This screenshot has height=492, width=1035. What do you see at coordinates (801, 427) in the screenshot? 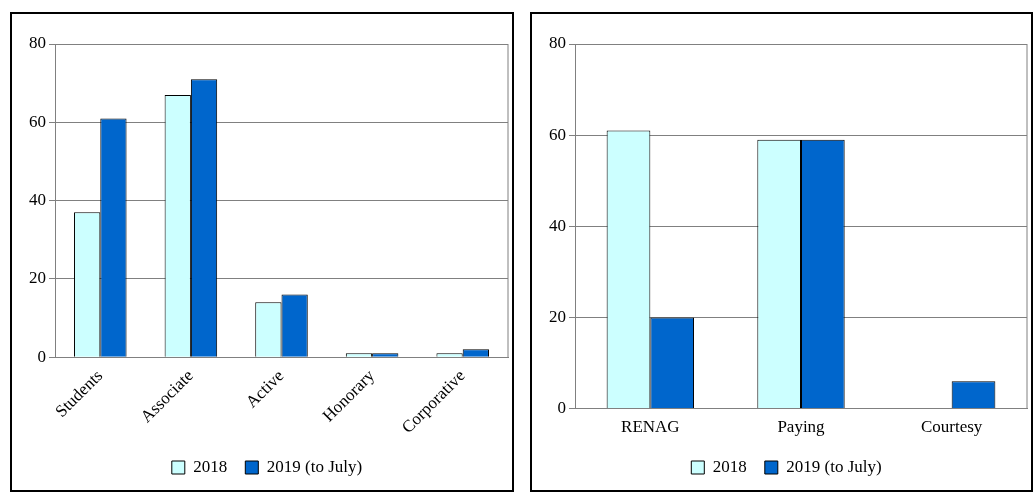
I see `x-tick-label: Paying` at bounding box center [801, 427].